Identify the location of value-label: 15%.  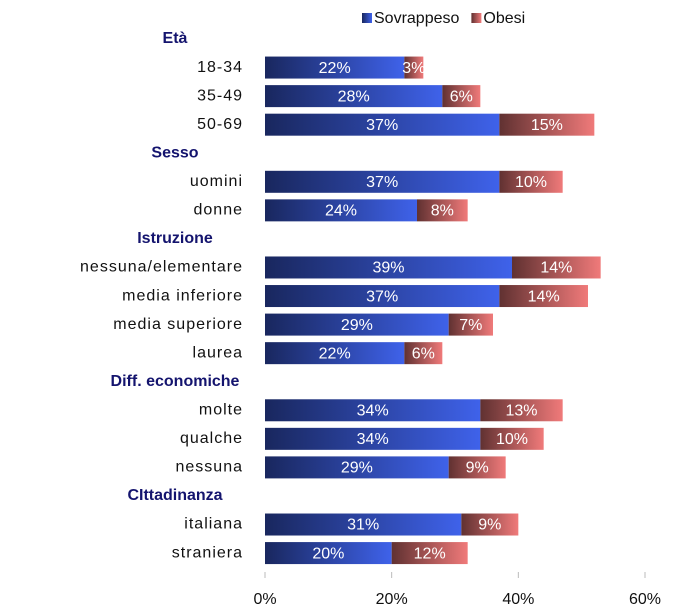
(547, 125).